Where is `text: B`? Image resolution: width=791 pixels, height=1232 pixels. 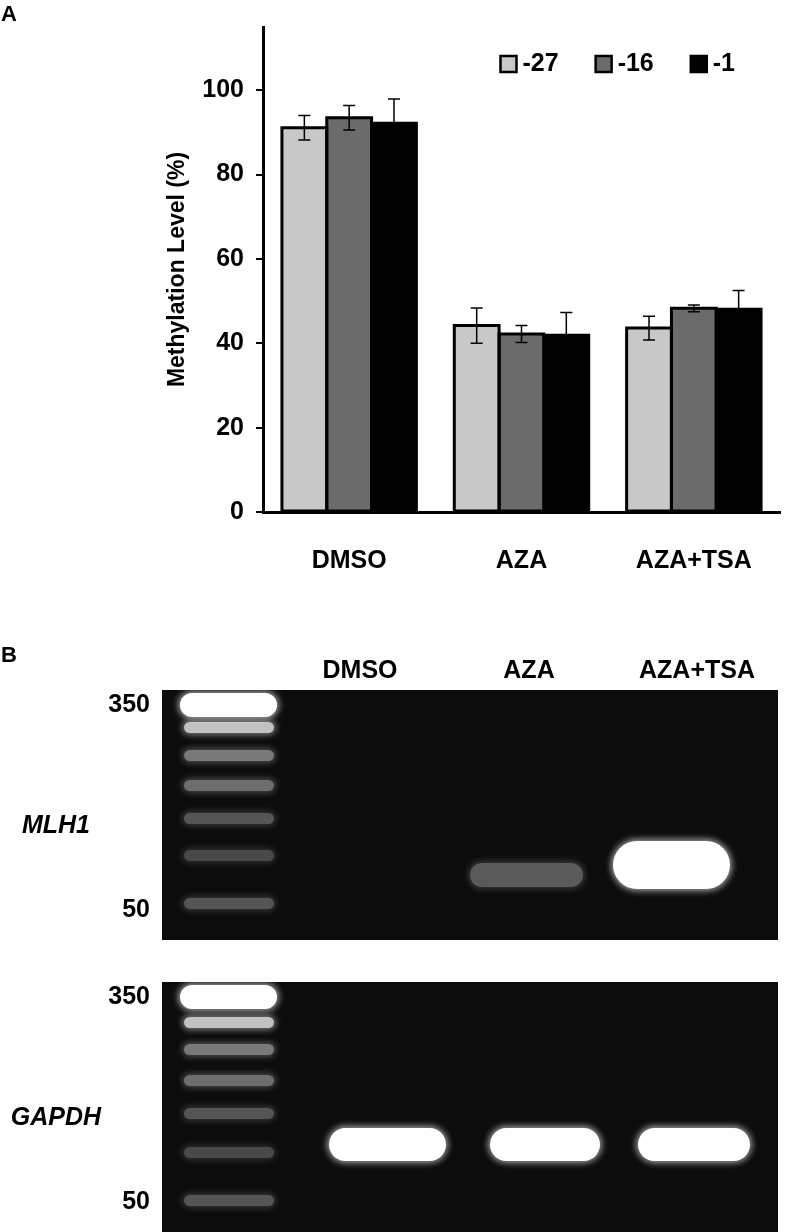 text: B is located at coordinates (9, 654).